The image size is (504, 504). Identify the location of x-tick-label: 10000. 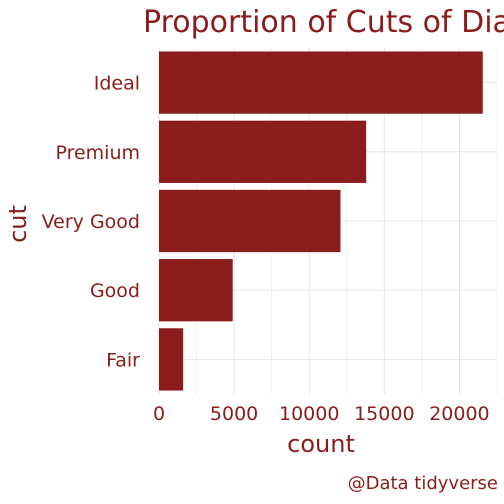
(309, 414).